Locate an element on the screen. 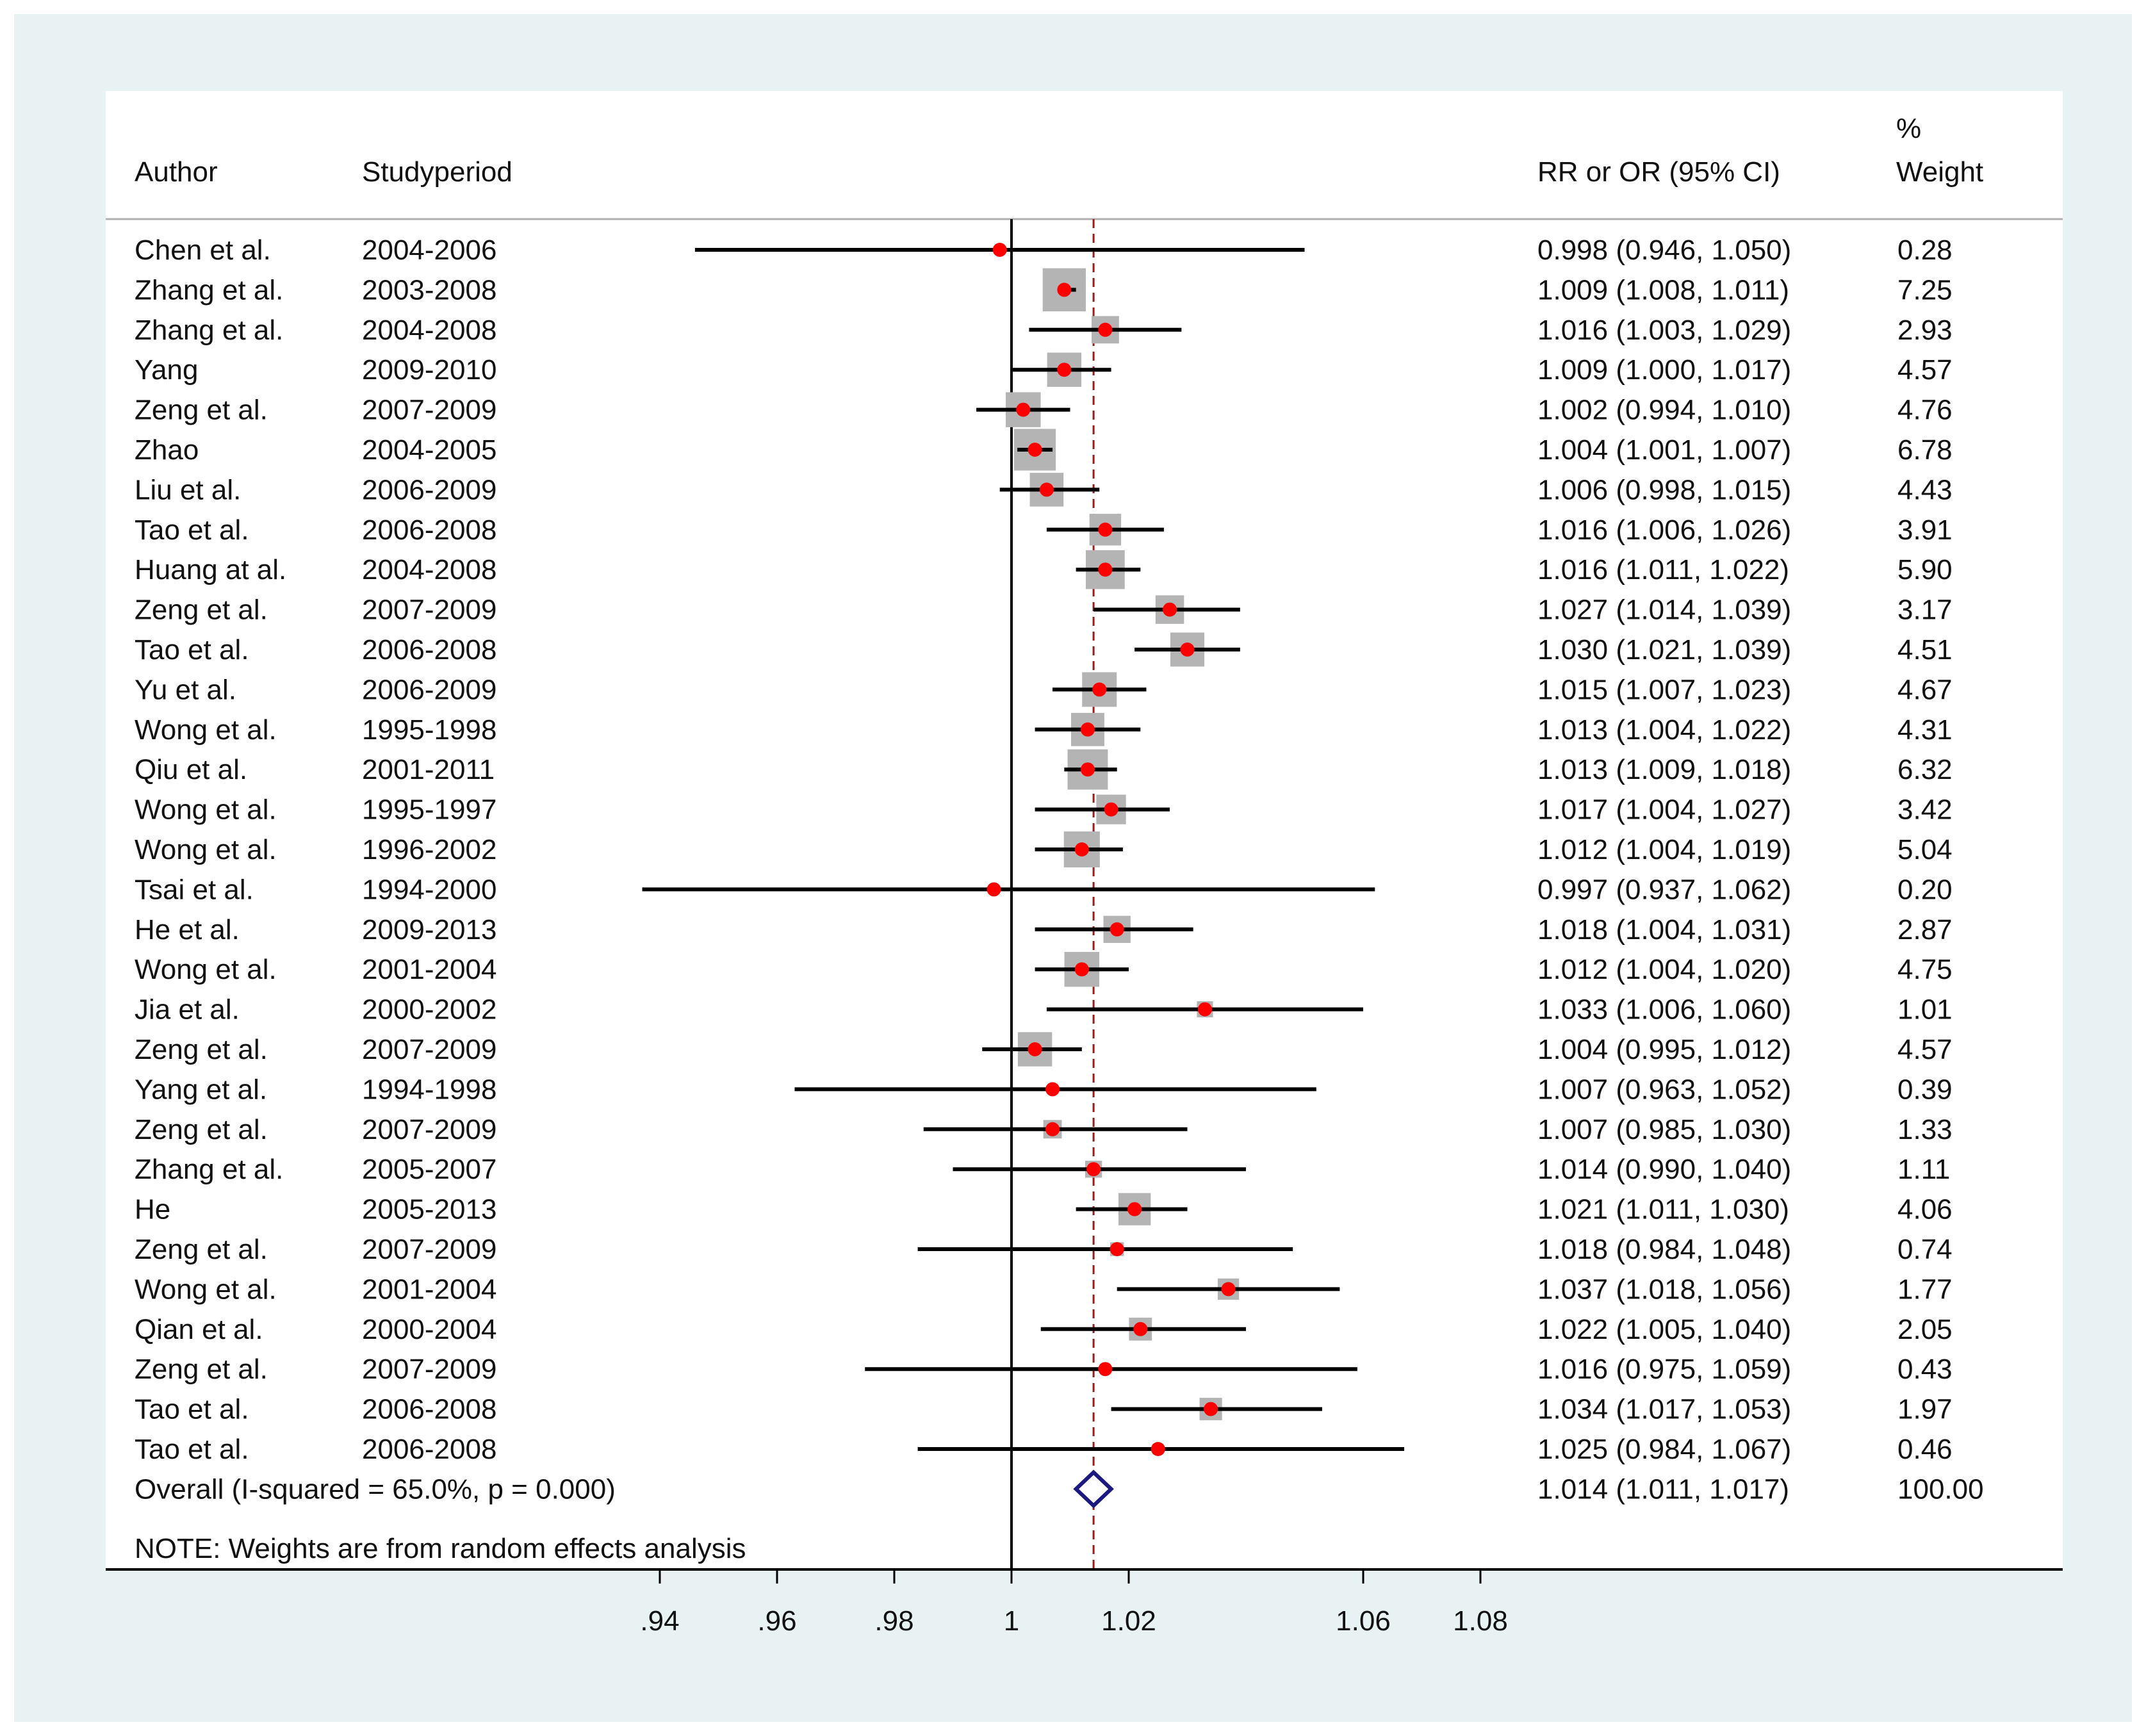 This screenshot has width=2146, height=1736. study-weight-text: 1.01 is located at coordinates (1925, 1010).